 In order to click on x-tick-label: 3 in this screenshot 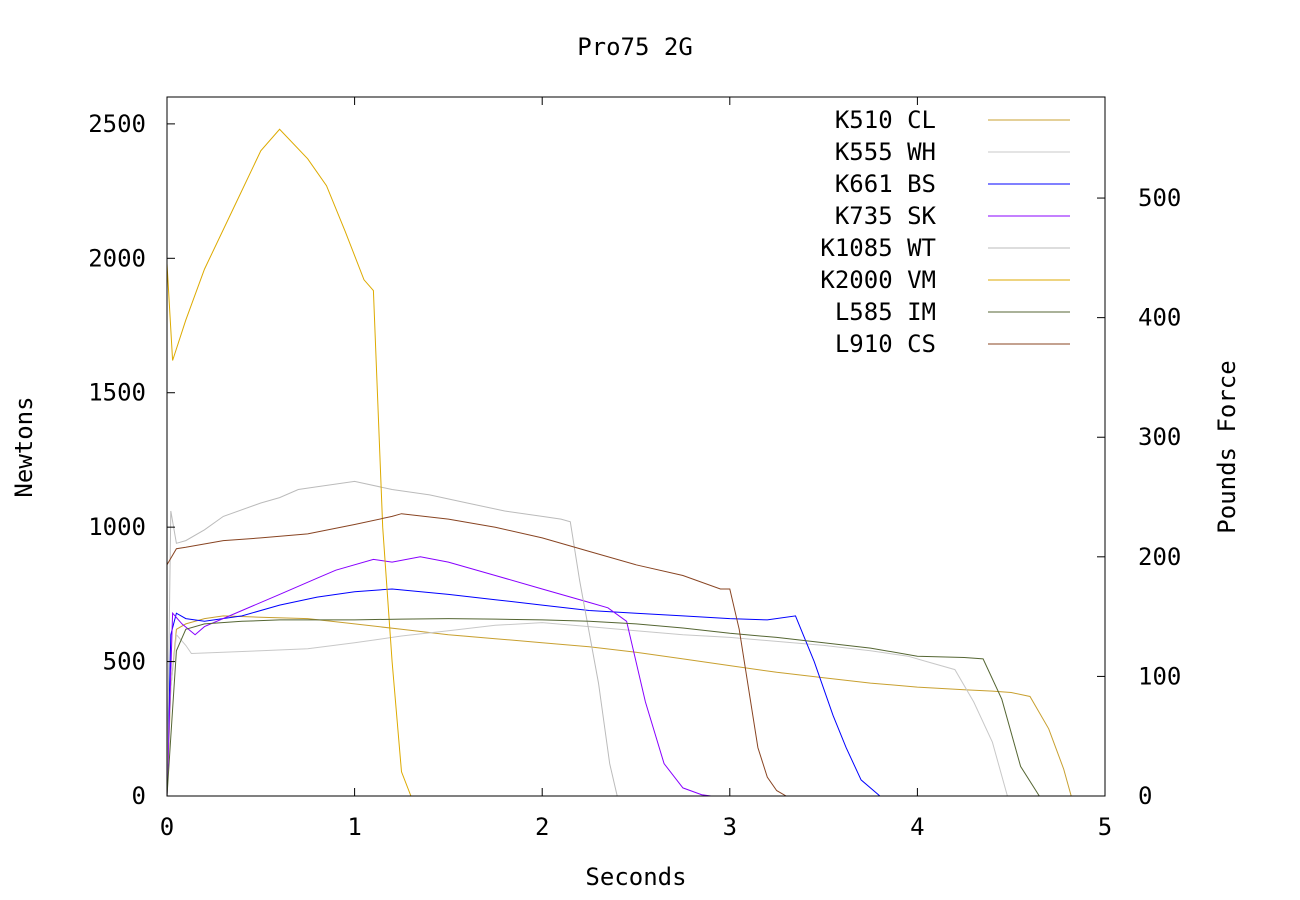, I will do `click(730, 827)`.